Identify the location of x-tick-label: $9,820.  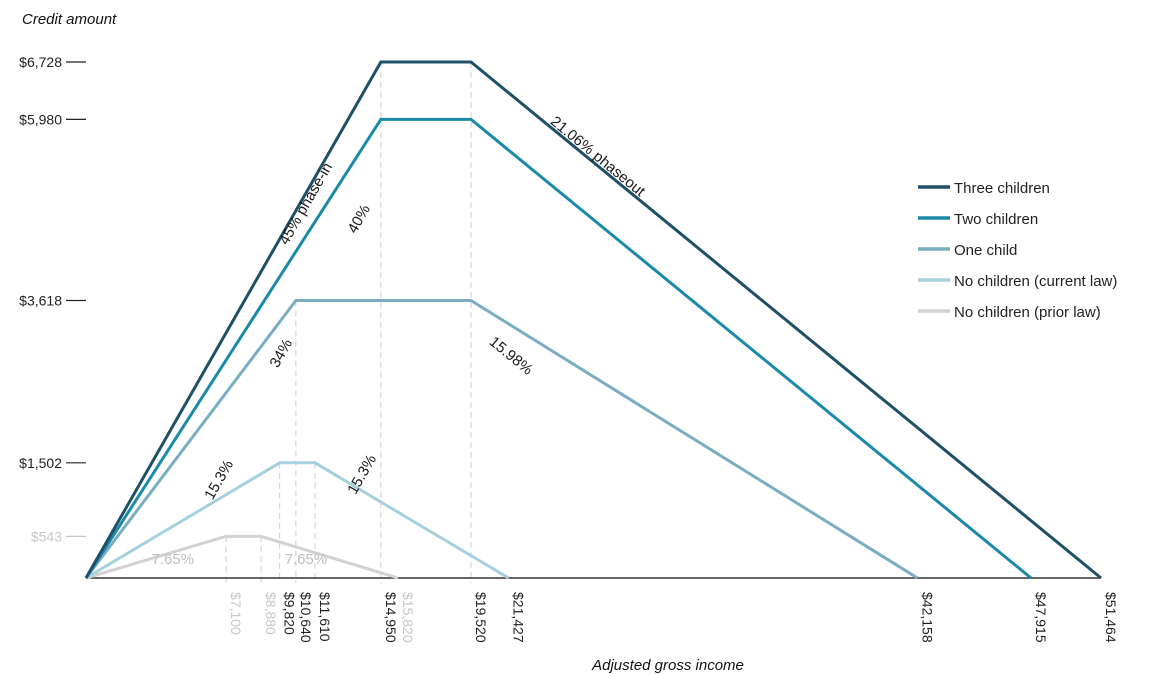
(290, 613).